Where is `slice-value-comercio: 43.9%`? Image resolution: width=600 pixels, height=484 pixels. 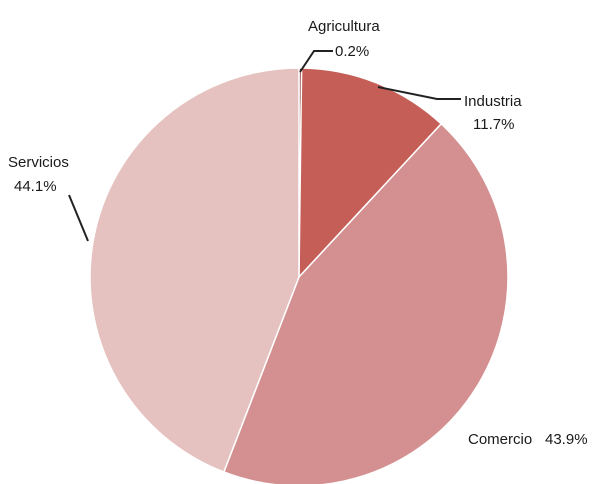 slice-value-comercio: 43.9% is located at coordinates (566, 439).